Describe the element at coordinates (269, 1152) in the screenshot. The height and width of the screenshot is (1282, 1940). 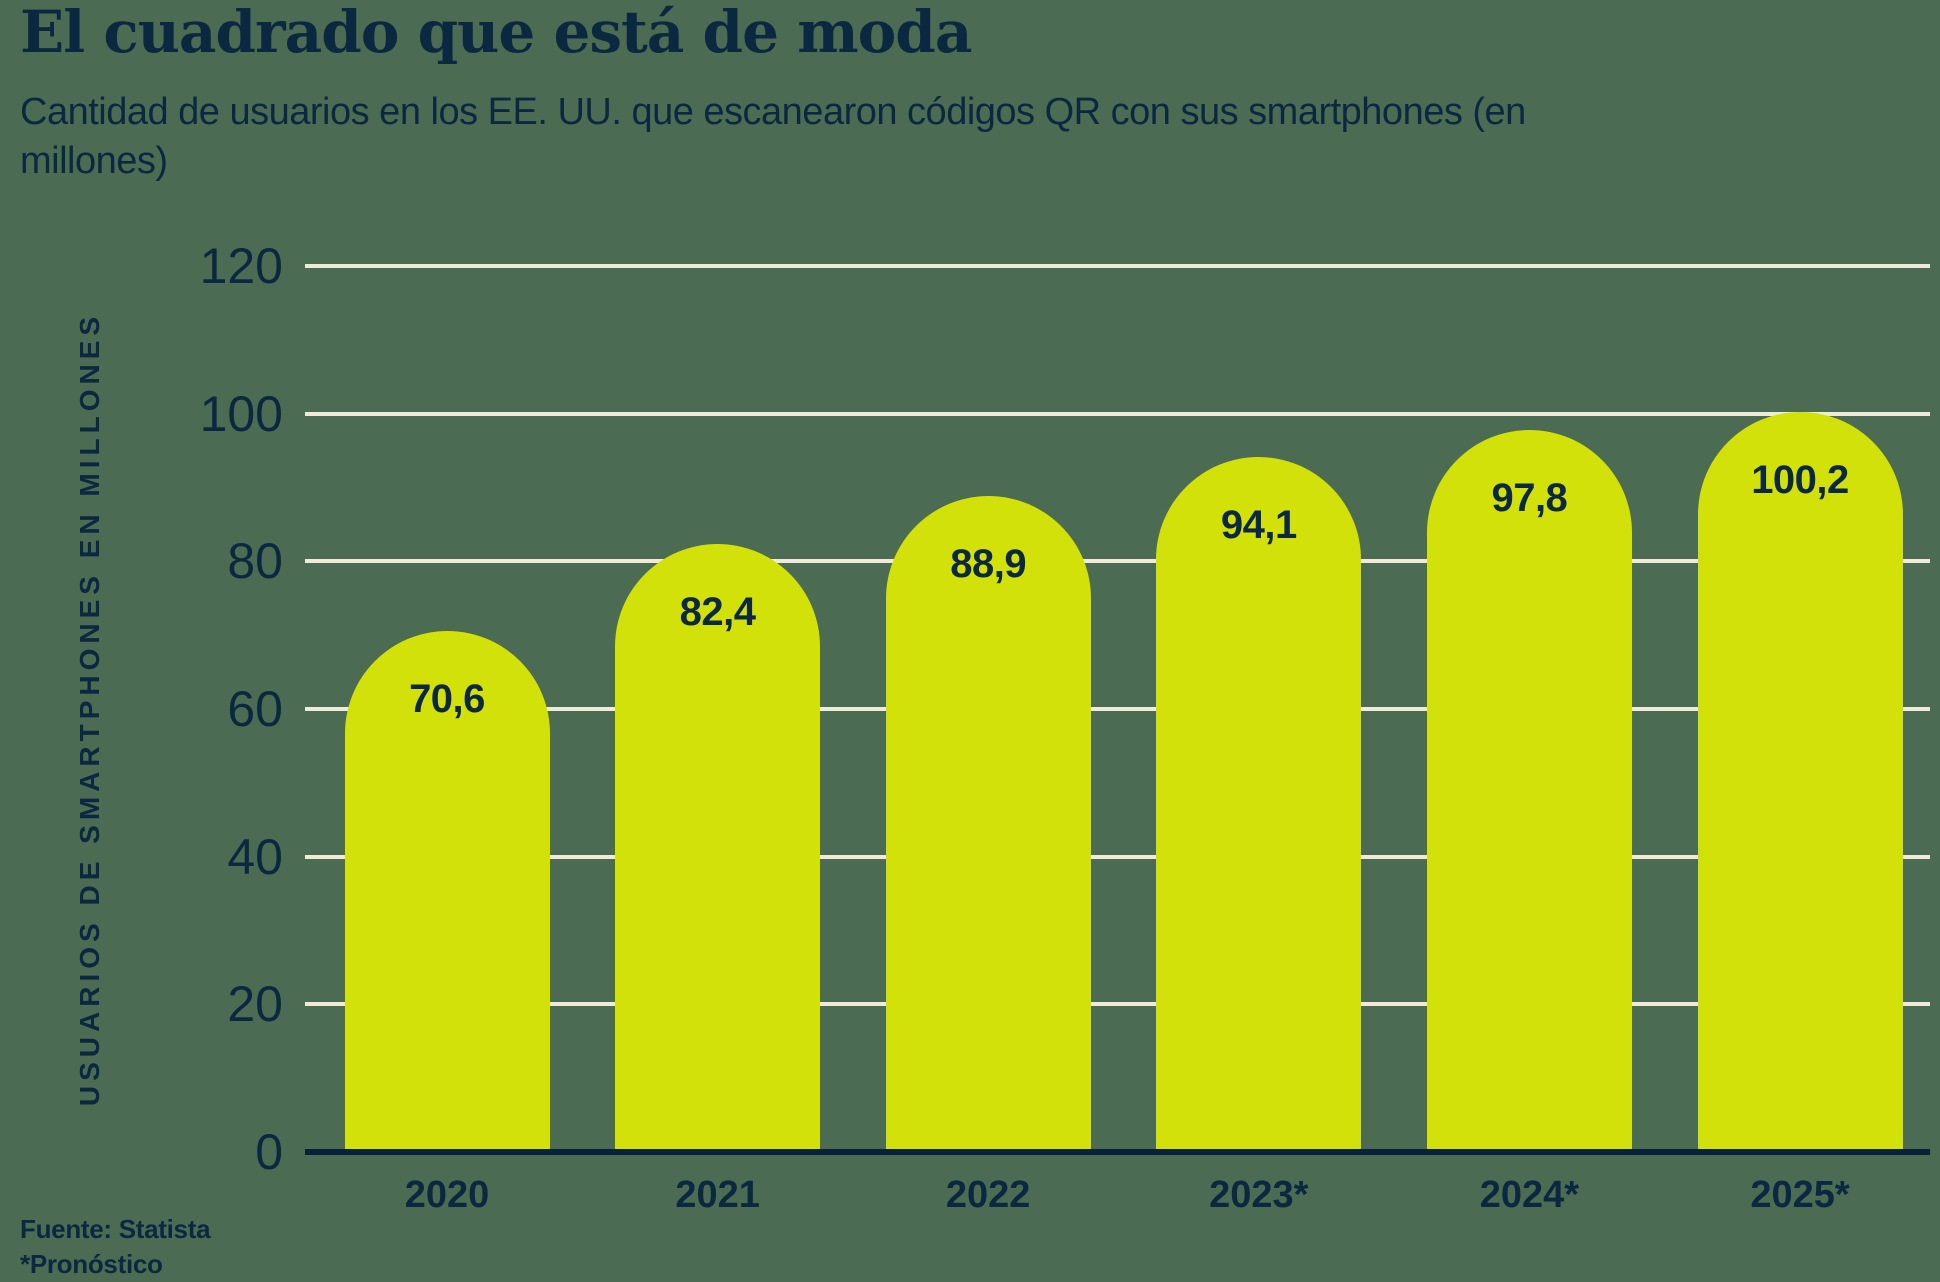
I see `y-tick-label-0: 0` at that location.